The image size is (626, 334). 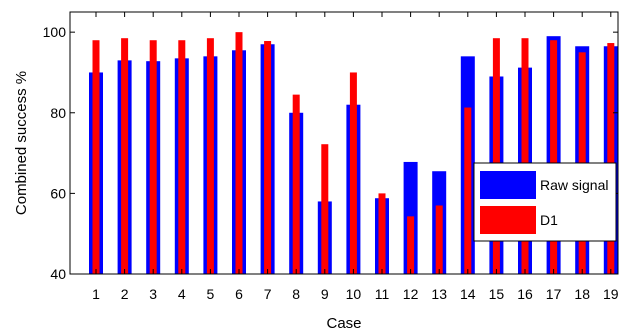 I want to click on x-tick-label: 5, so click(x=211, y=294).